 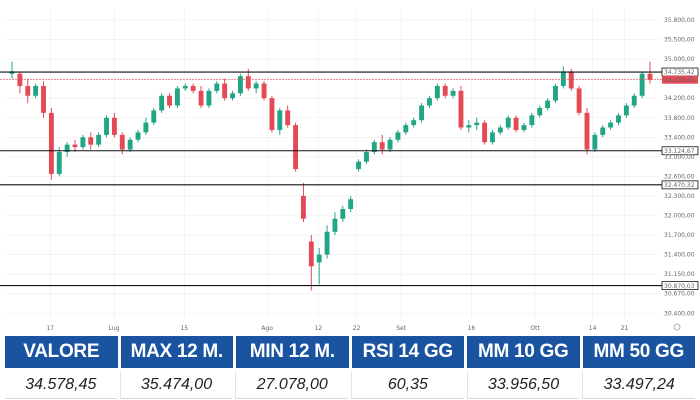 I want to click on header-mm-50gg: MM 50 GG, so click(x=638, y=352).